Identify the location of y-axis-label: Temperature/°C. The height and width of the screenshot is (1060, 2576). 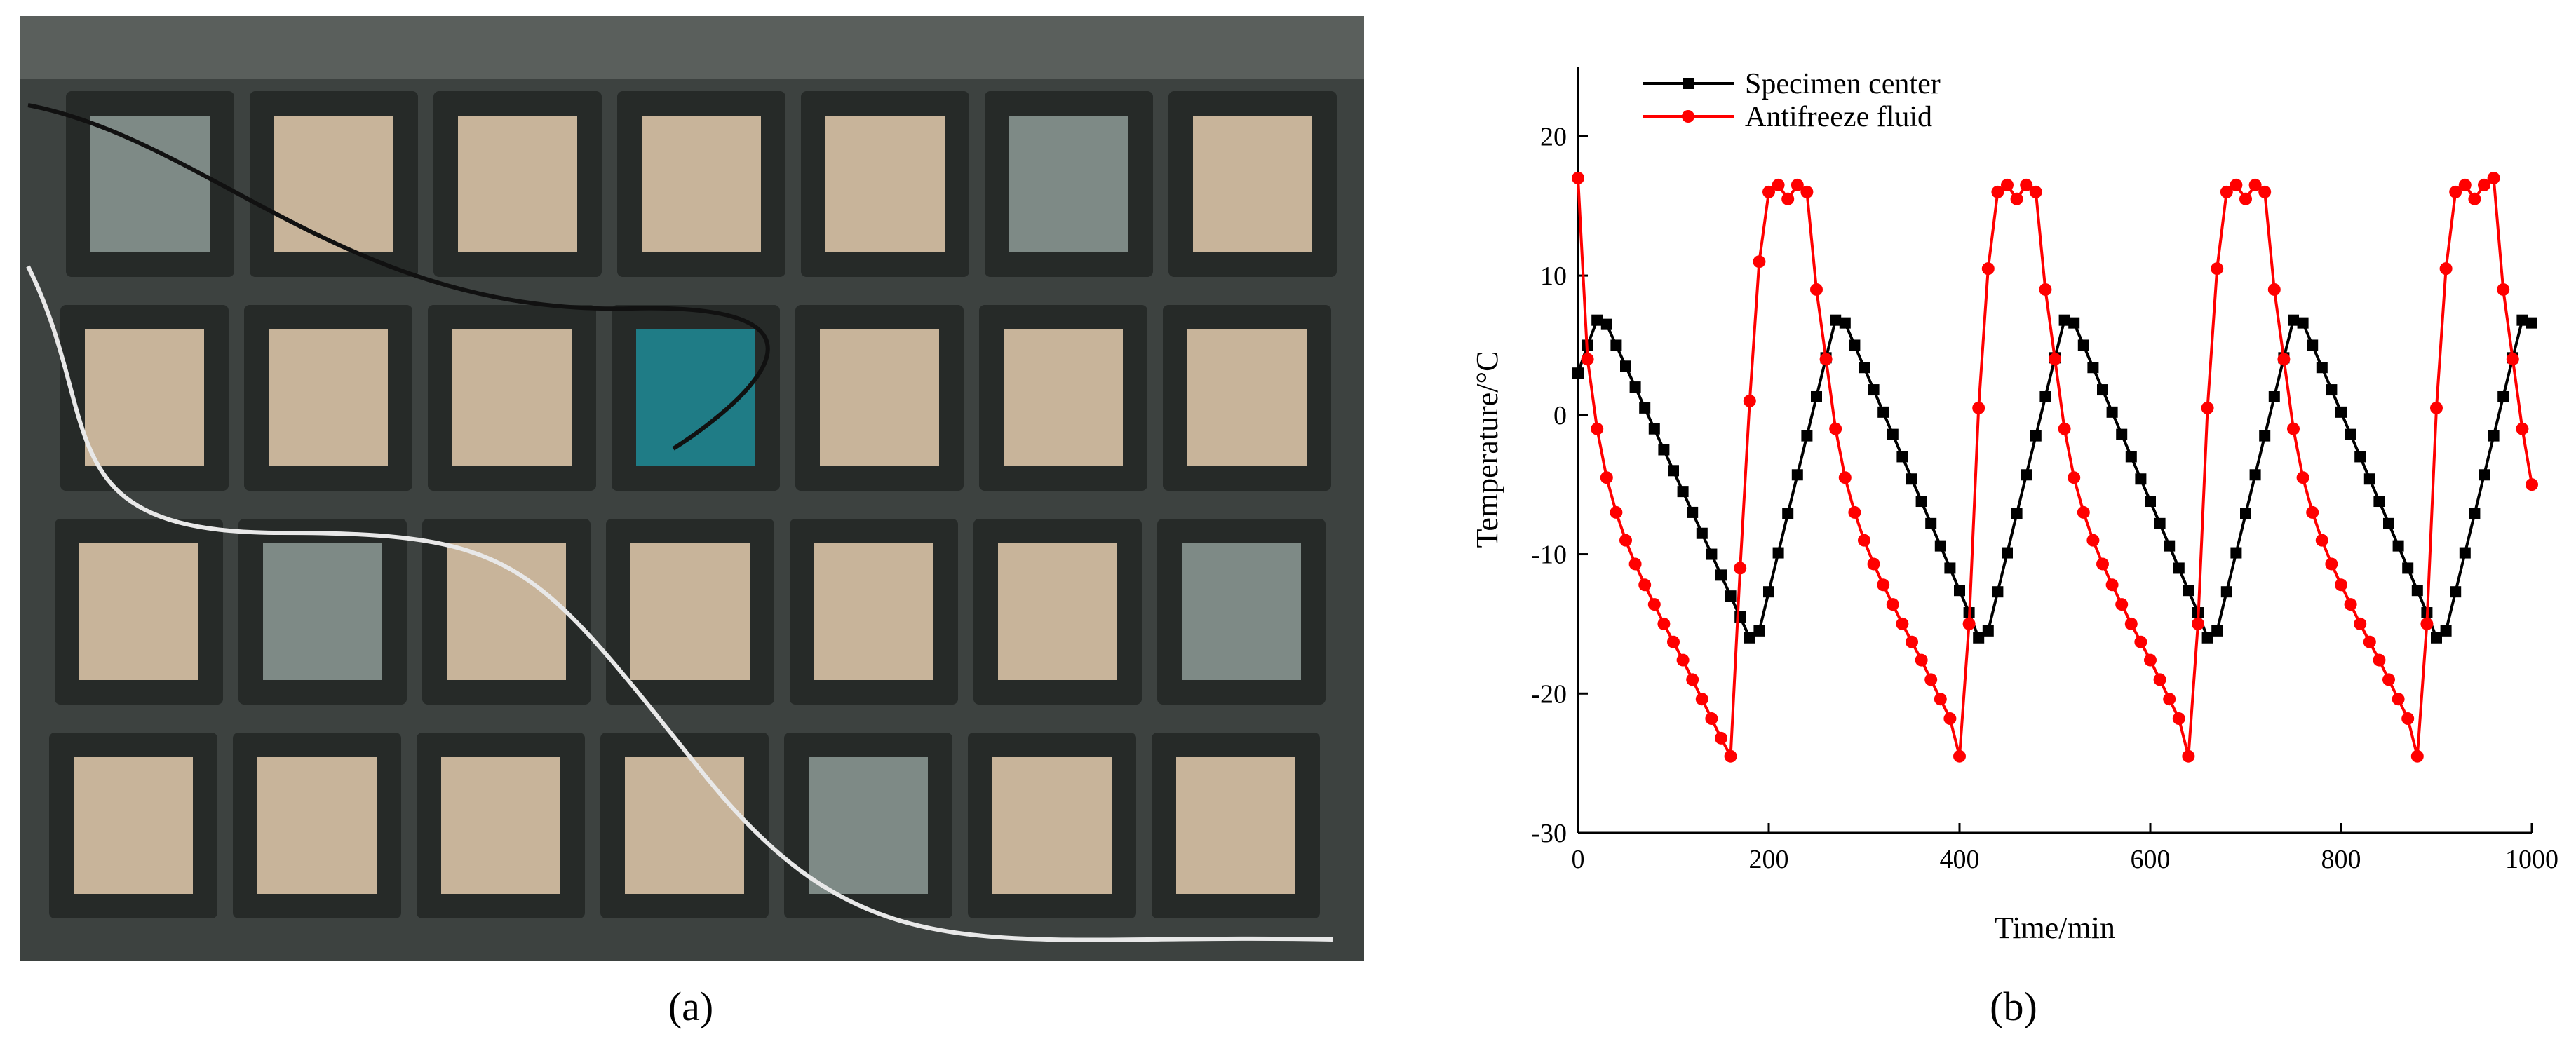
(1487, 449).